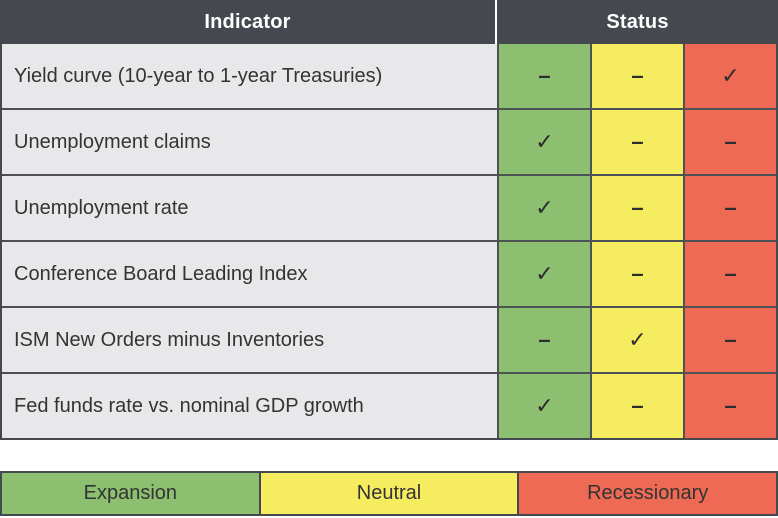 This screenshot has height=518, width=778. Describe the element at coordinates (249, 340) in the screenshot. I see `indicator-label-ism-new-orders: ISM New Orders minus Inventories` at that location.